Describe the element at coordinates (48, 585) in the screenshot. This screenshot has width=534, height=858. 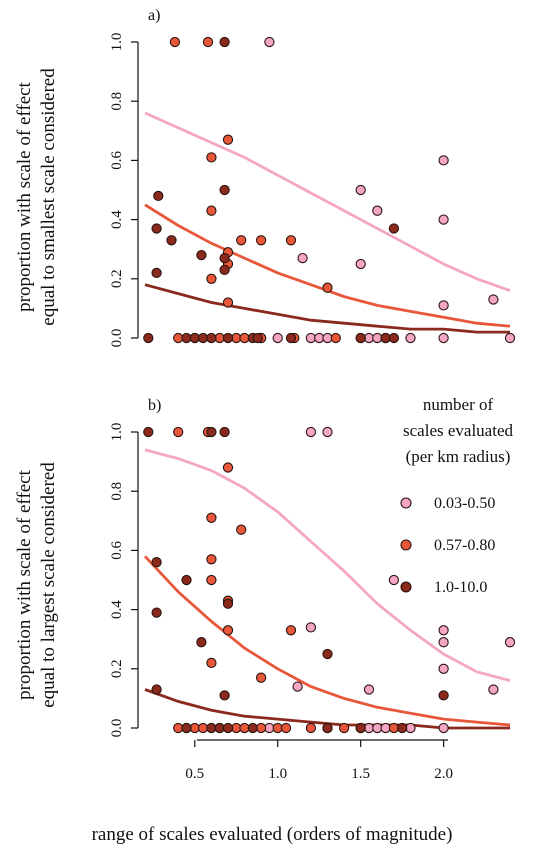
I see `panel-b-ylabel-line2: equal to largest scale considered` at that location.